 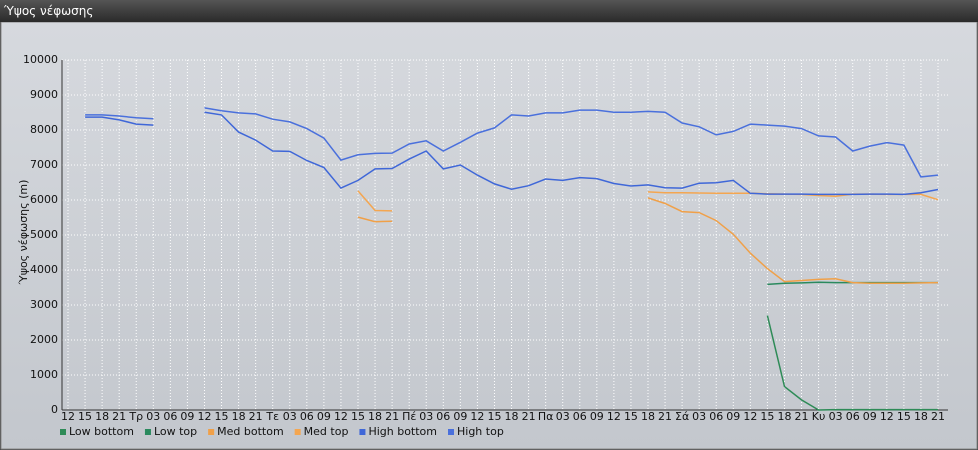 What do you see at coordinates (409, 416) in the screenshot?
I see `x-tick-label: Πέ` at bounding box center [409, 416].